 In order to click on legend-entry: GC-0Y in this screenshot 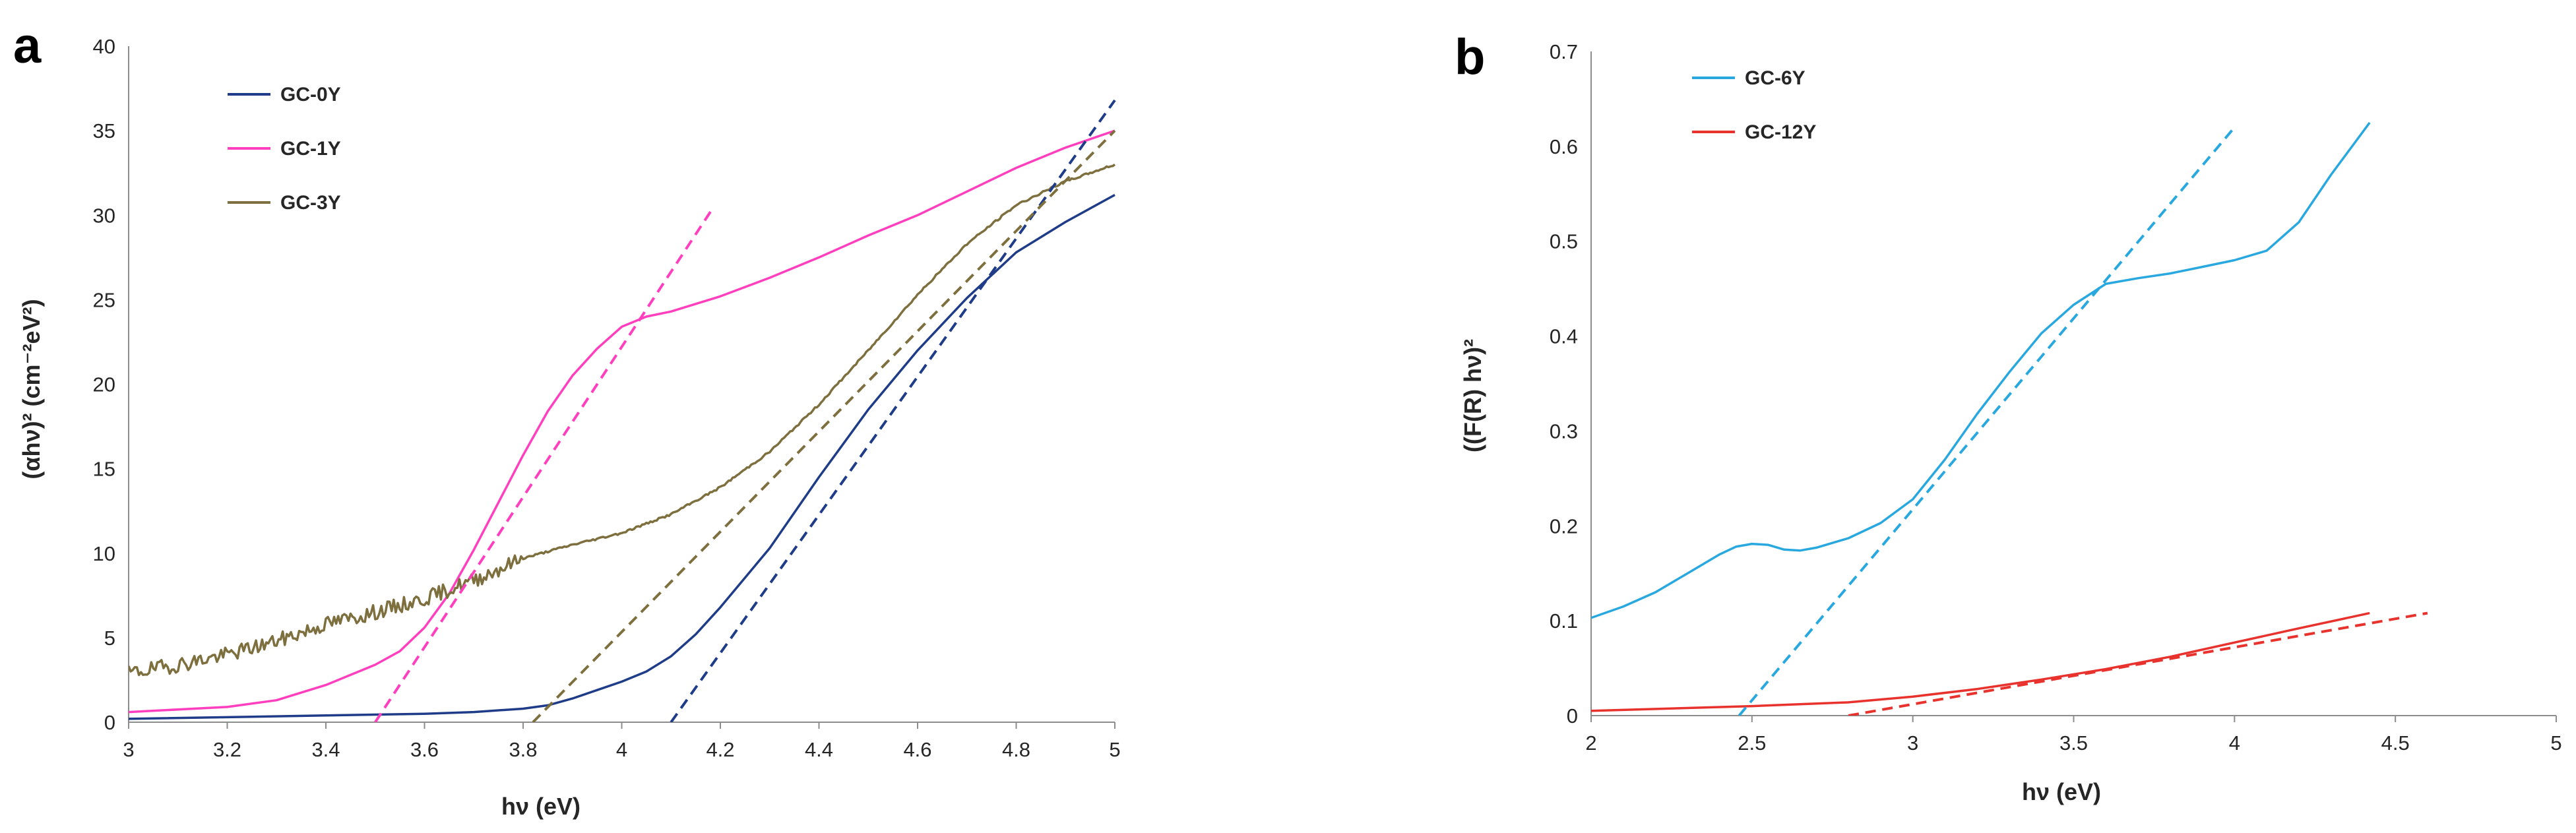, I will do `click(284, 95)`.